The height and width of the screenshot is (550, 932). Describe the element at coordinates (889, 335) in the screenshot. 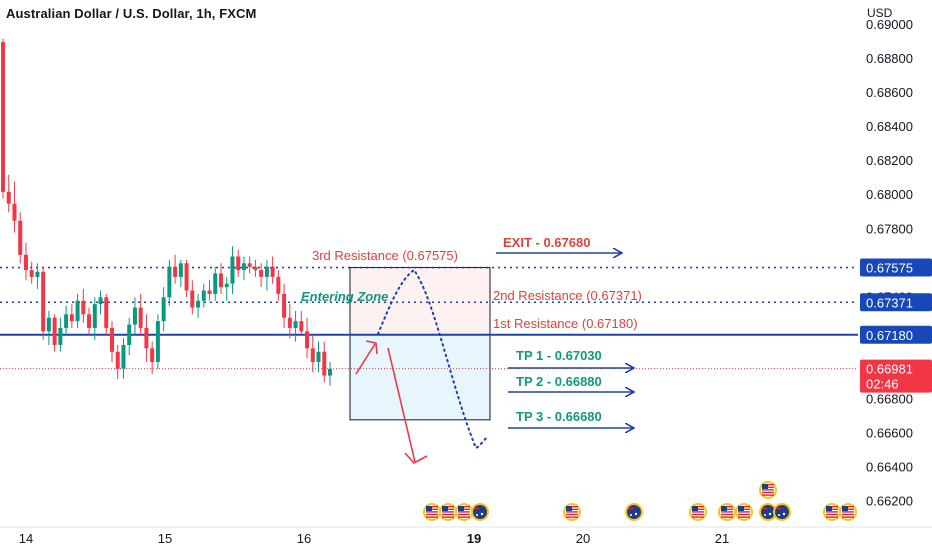

I see `level-badge-text: 0.67180` at that location.